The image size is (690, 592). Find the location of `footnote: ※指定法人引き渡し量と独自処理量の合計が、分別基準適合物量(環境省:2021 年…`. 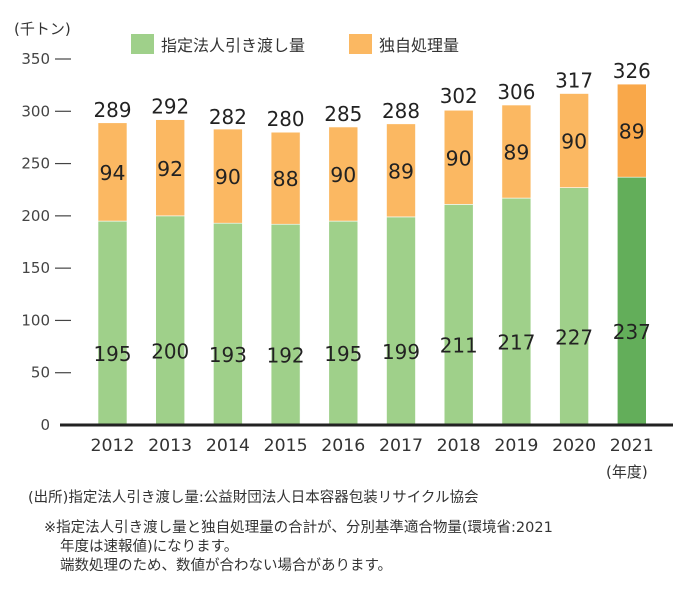

footnote: ※指定法人引き渡し量と独自処理量の合計が、分別基準適合物量(環境省:2021 年… is located at coordinates (298, 547).